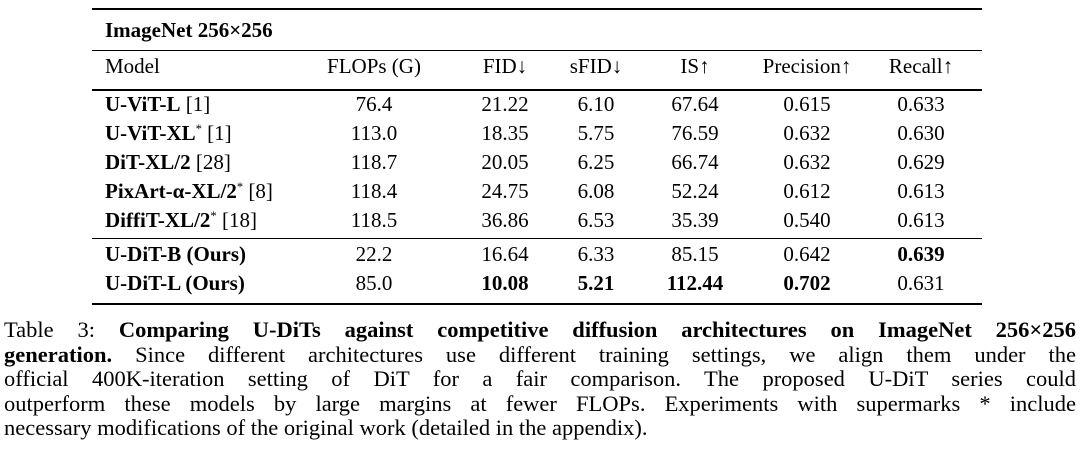 This screenshot has width=1080, height=468. Describe the element at coordinates (537, 9) in the screenshot. I see `top-rule` at that location.